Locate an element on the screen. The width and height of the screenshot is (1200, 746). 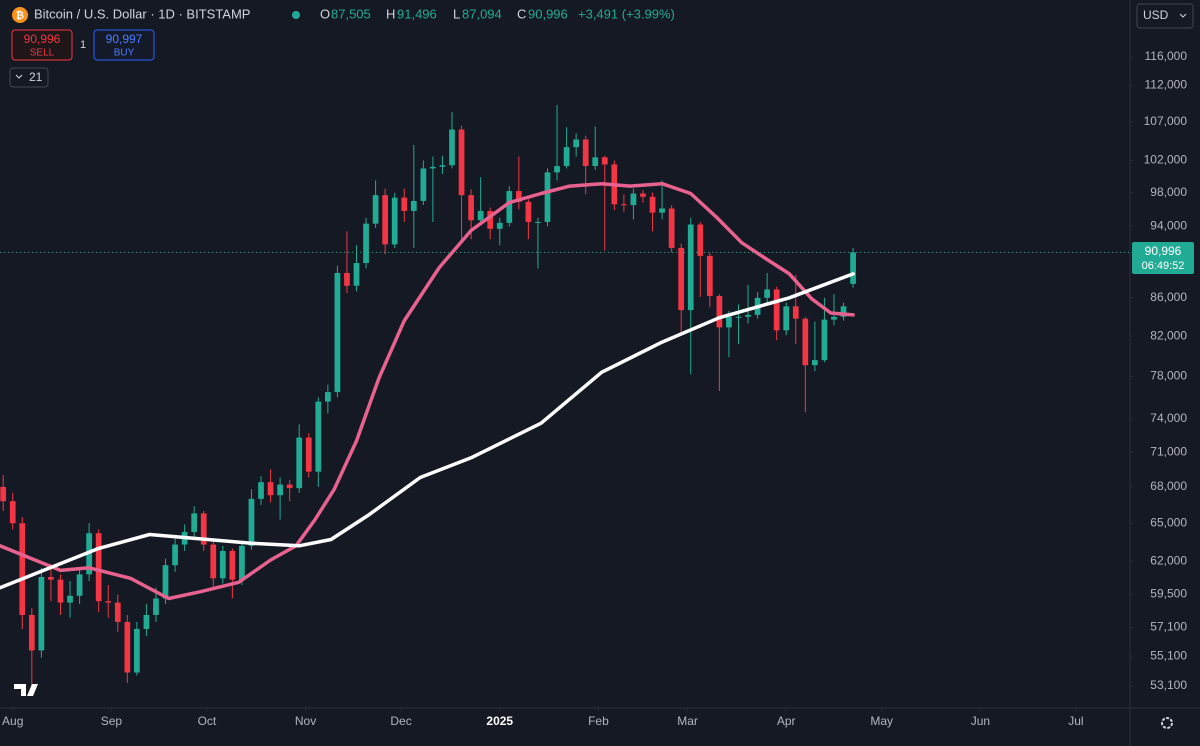
buy-button is located at coordinates (124, 45).